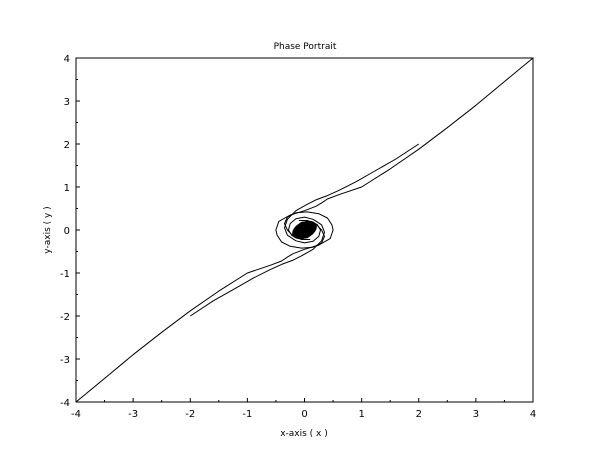 Image resolution: width=610 pixels, height=460 pixels. I want to click on y-axis-label: y-axis ( y ), so click(48, 229).